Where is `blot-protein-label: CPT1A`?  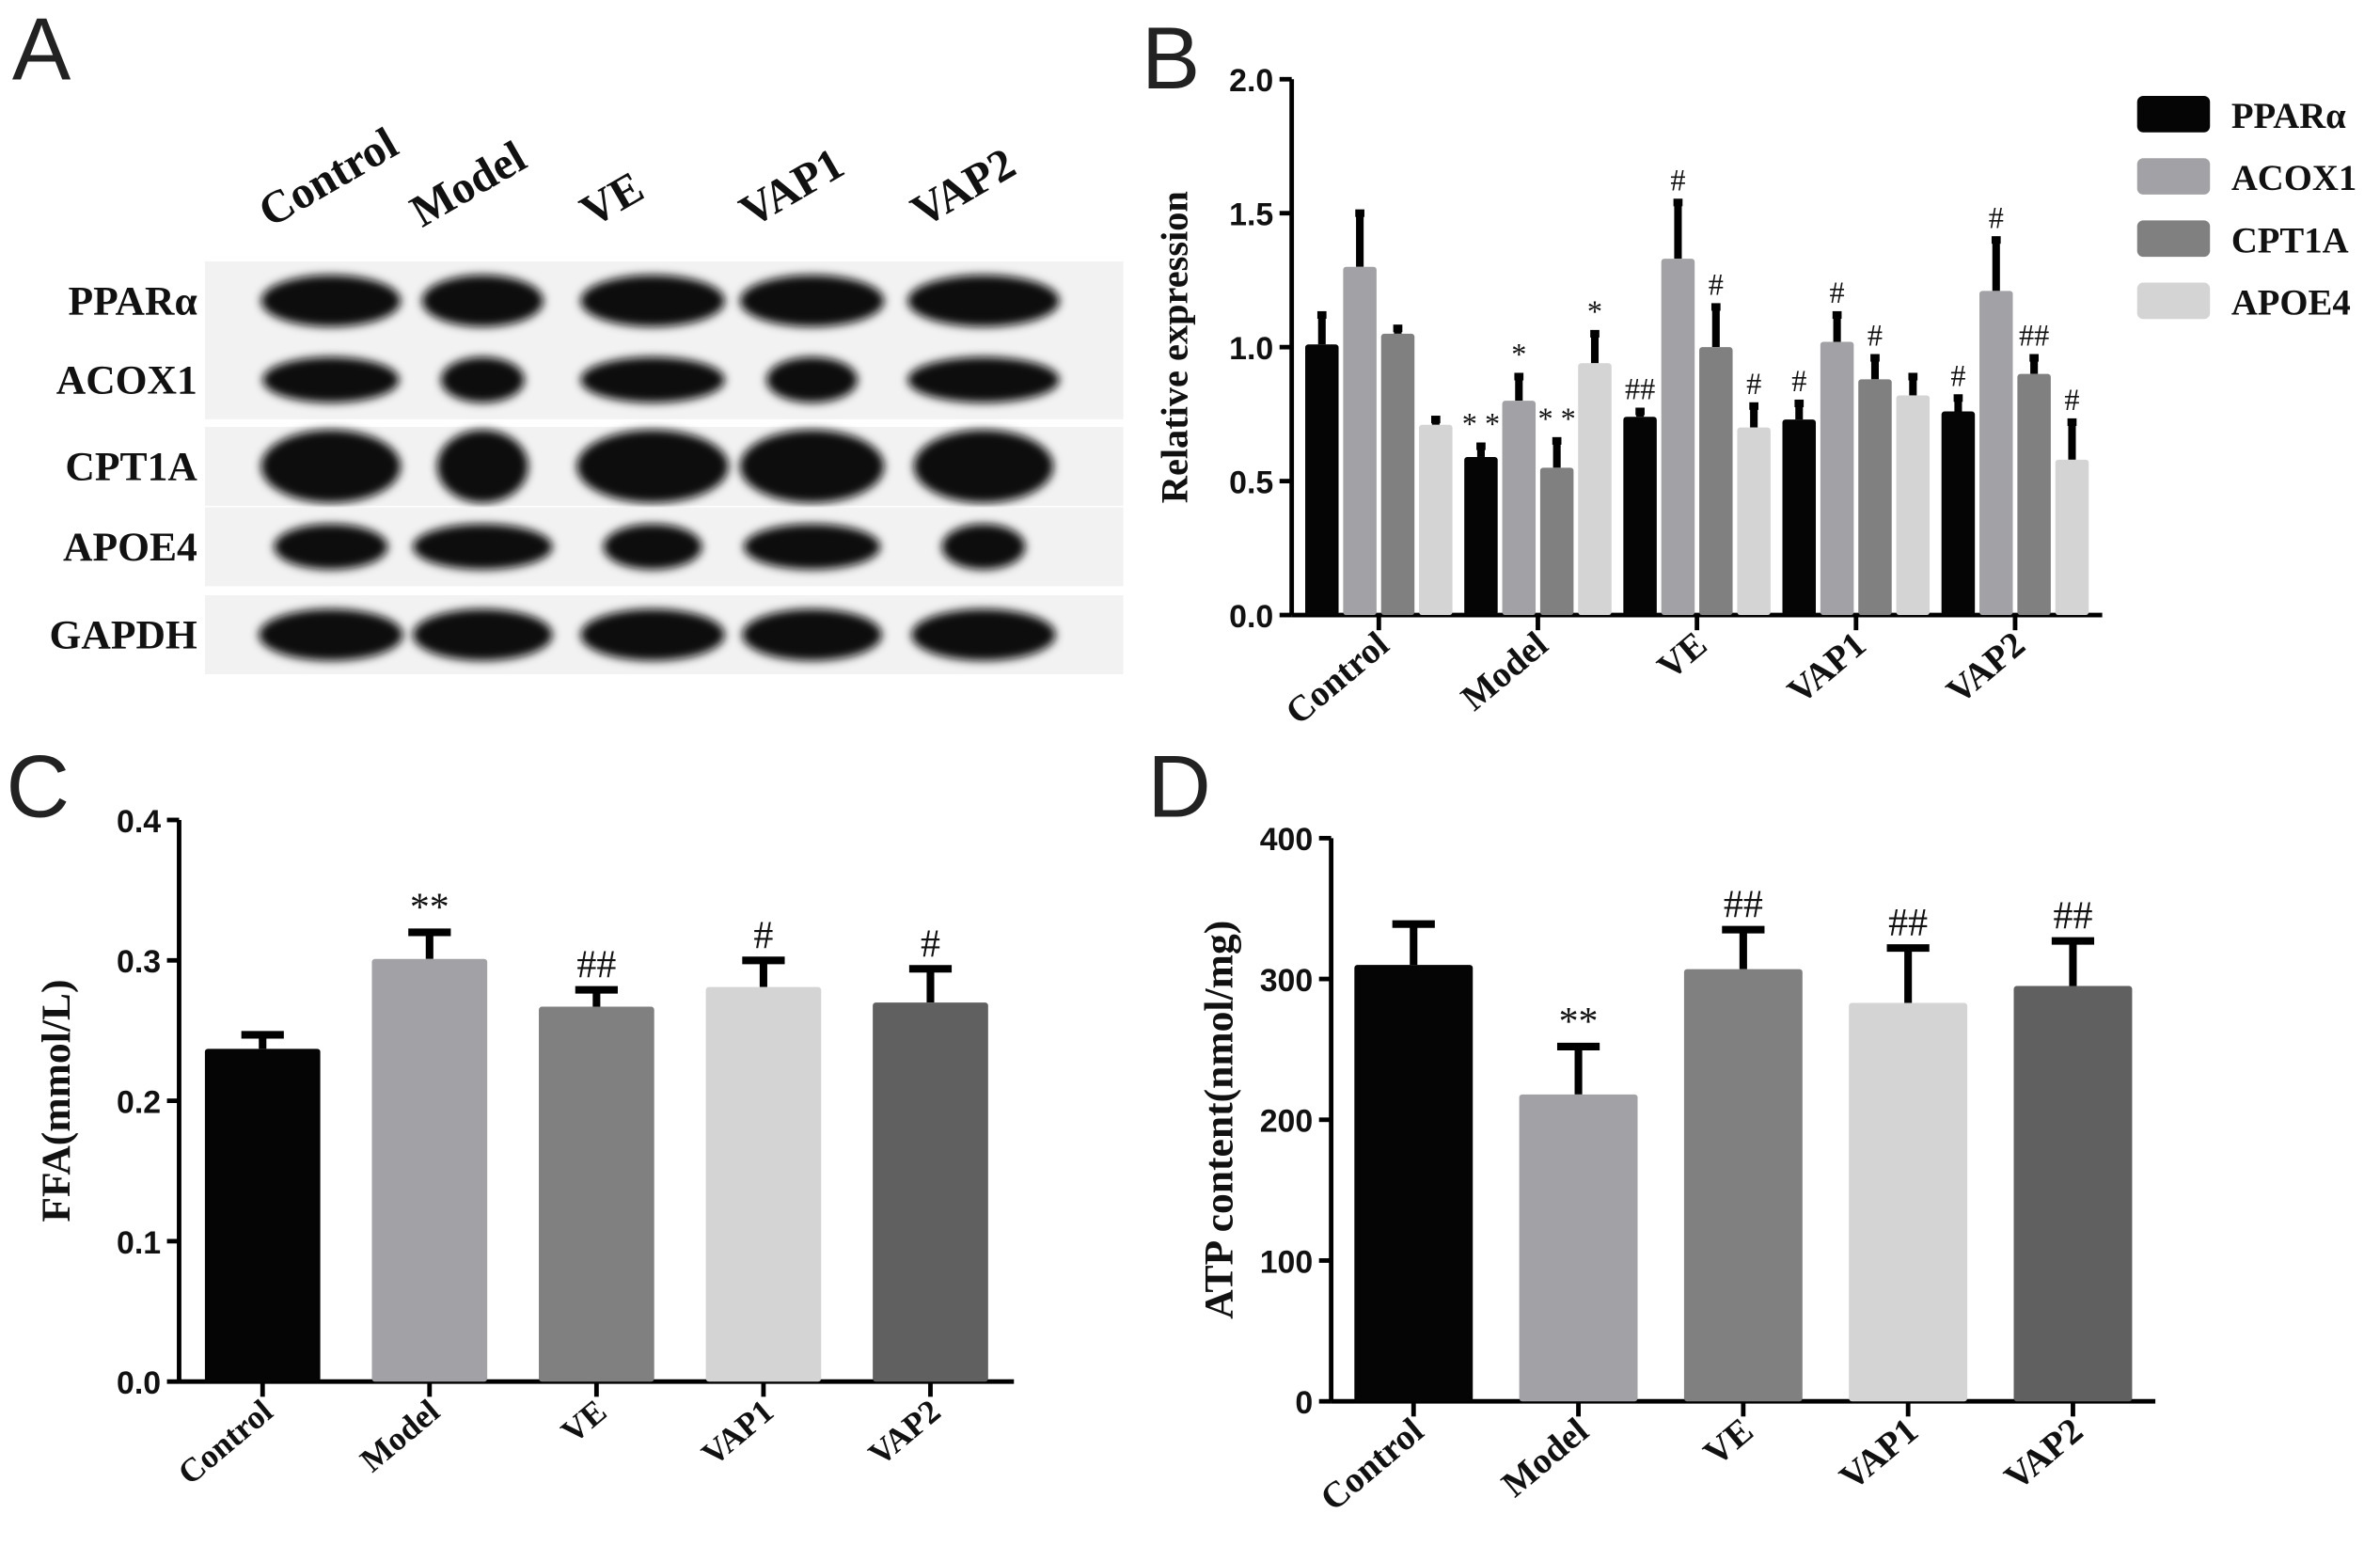 blot-protein-label: CPT1A is located at coordinates (131, 466).